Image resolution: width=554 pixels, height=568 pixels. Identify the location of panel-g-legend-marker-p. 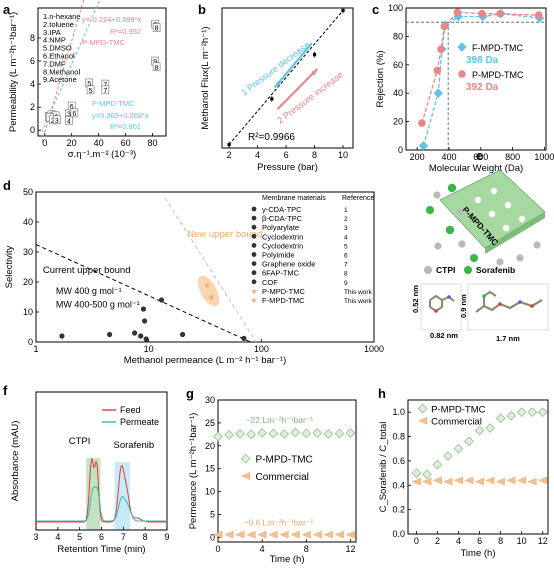
(245, 458).